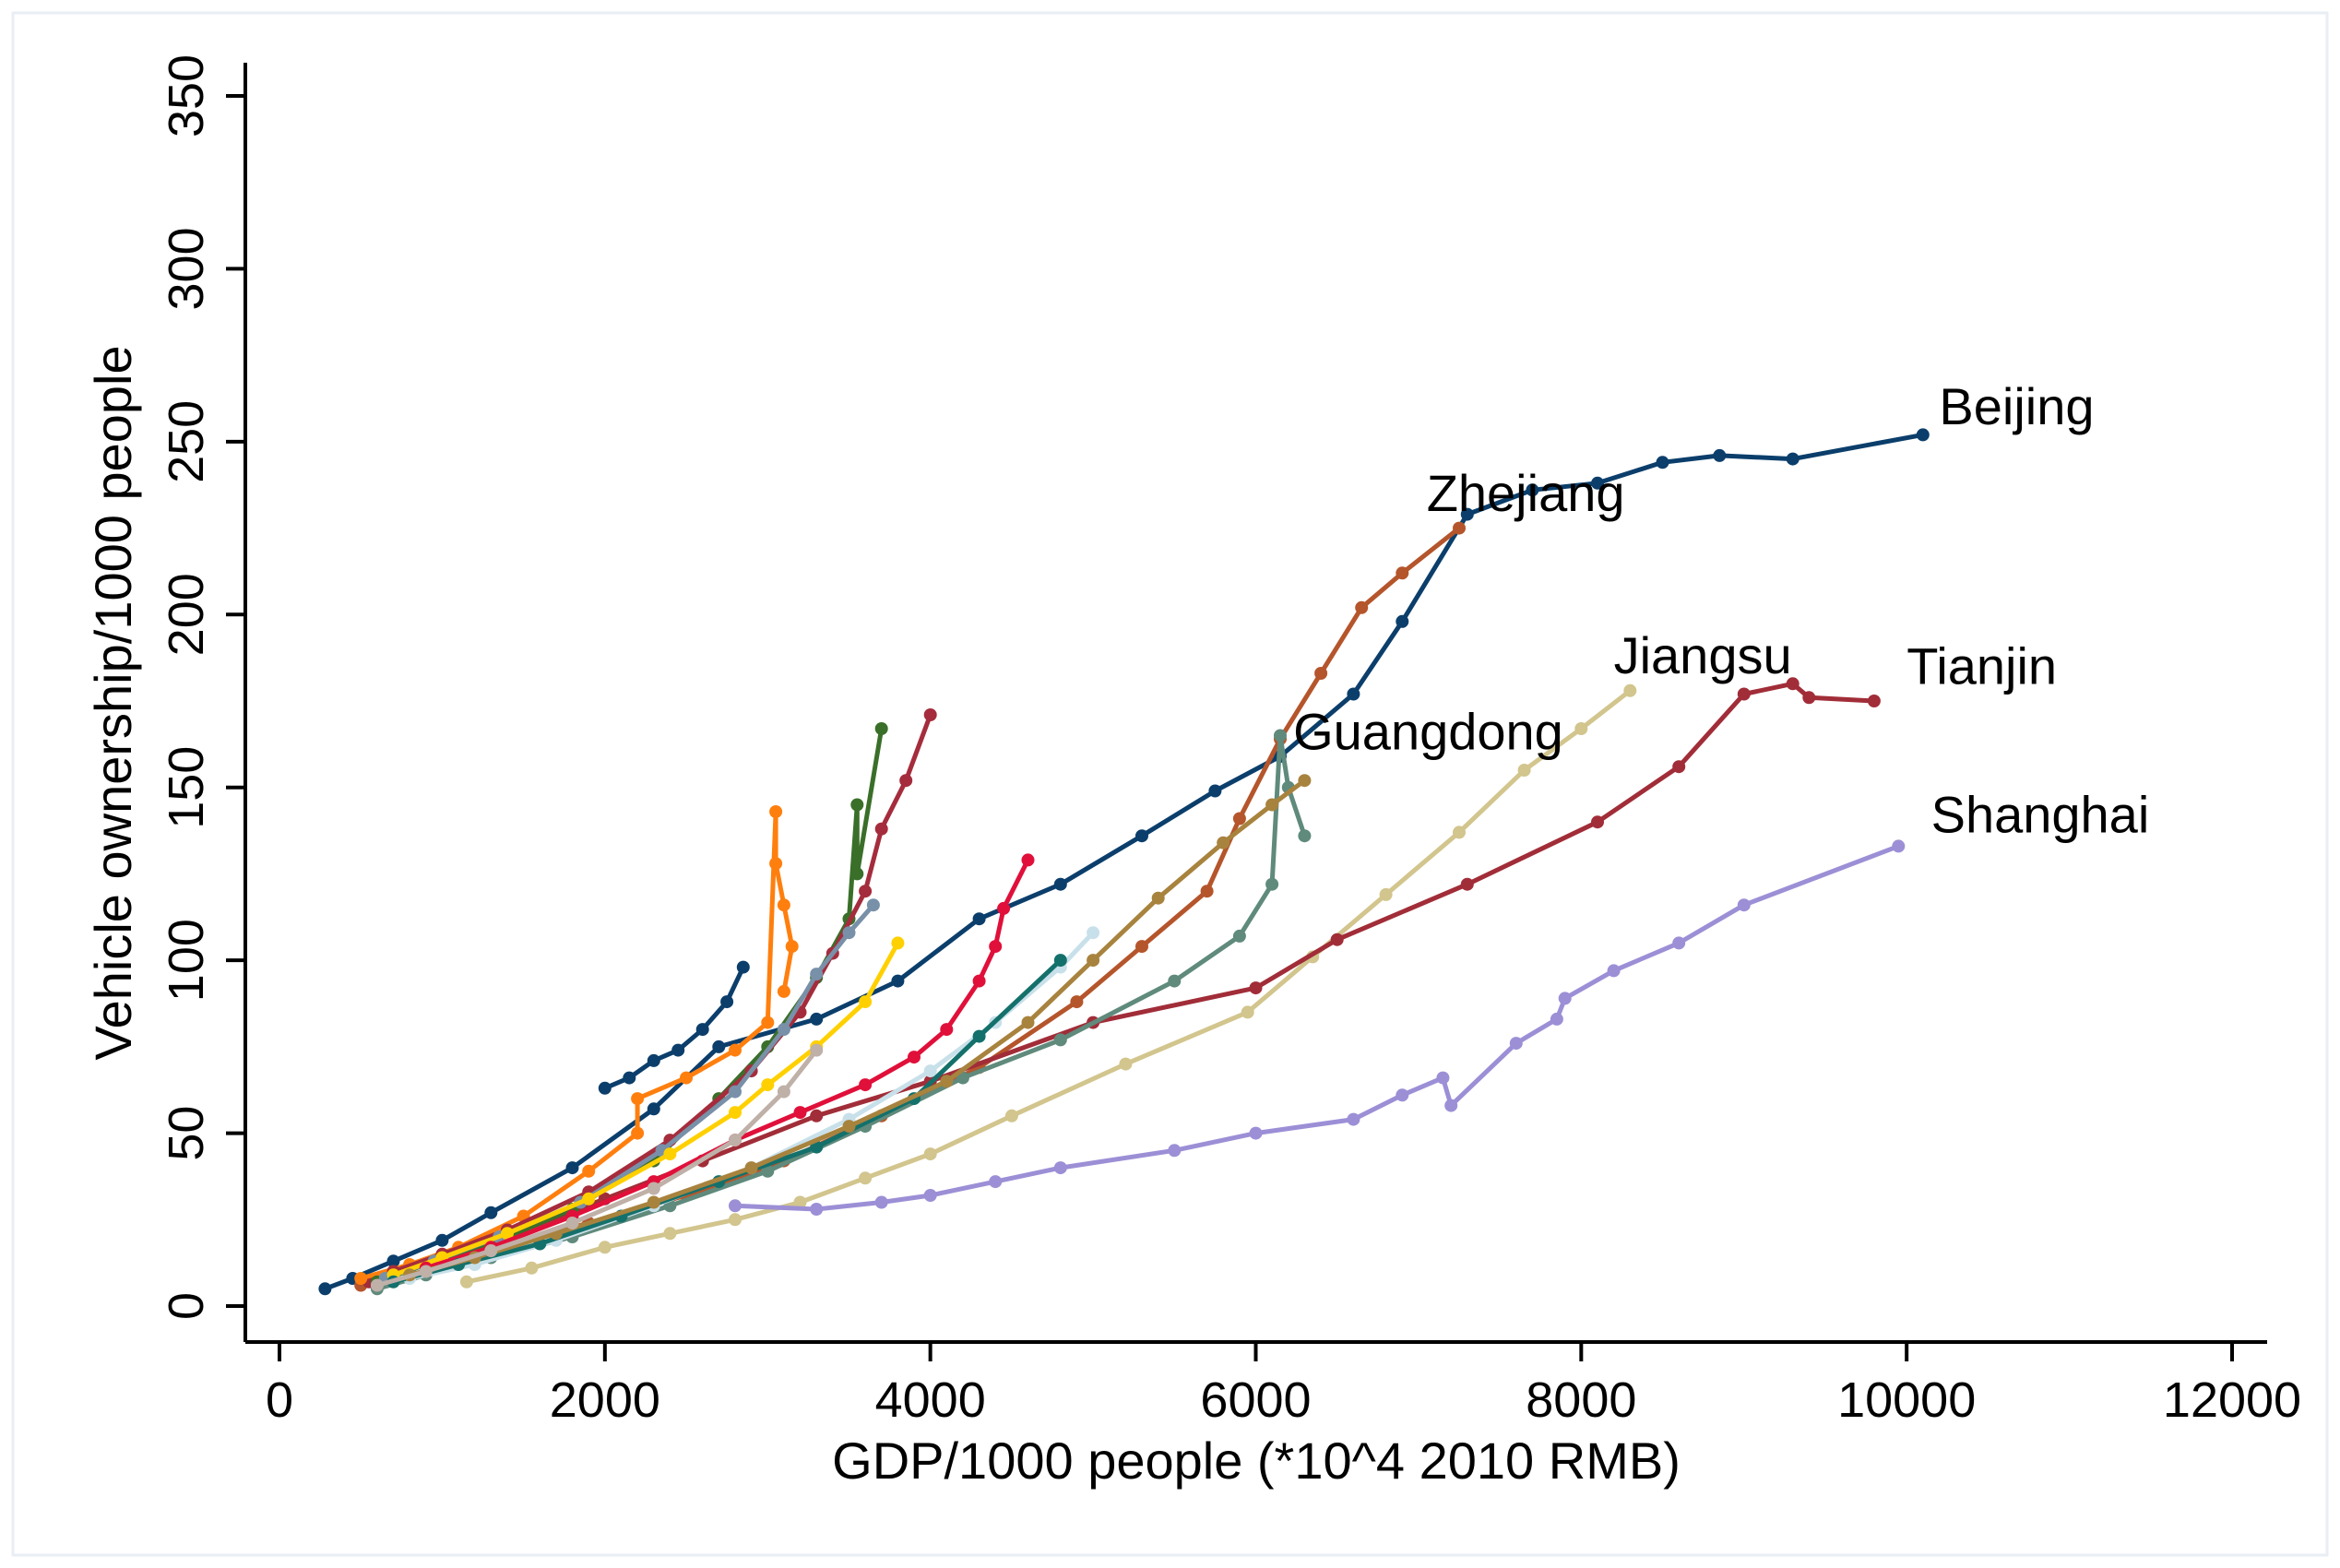 The width and height of the screenshot is (2340, 1568). What do you see at coordinates (2232, 1400) in the screenshot?
I see `x-tick-label: 12000` at bounding box center [2232, 1400].